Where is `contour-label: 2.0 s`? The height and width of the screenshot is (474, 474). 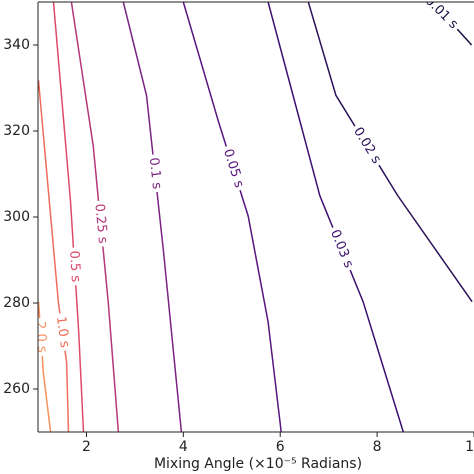 contour-label: 2.0 s is located at coordinates (41, 337).